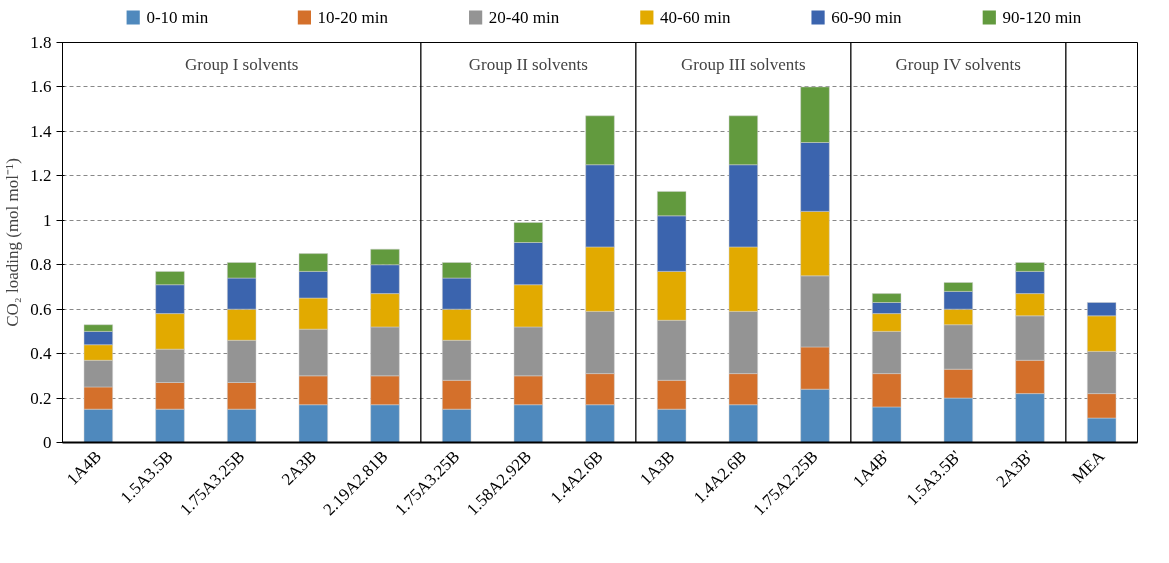  What do you see at coordinates (177, 17) in the screenshot?
I see `legend-label: 0-10 min` at bounding box center [177, 17].